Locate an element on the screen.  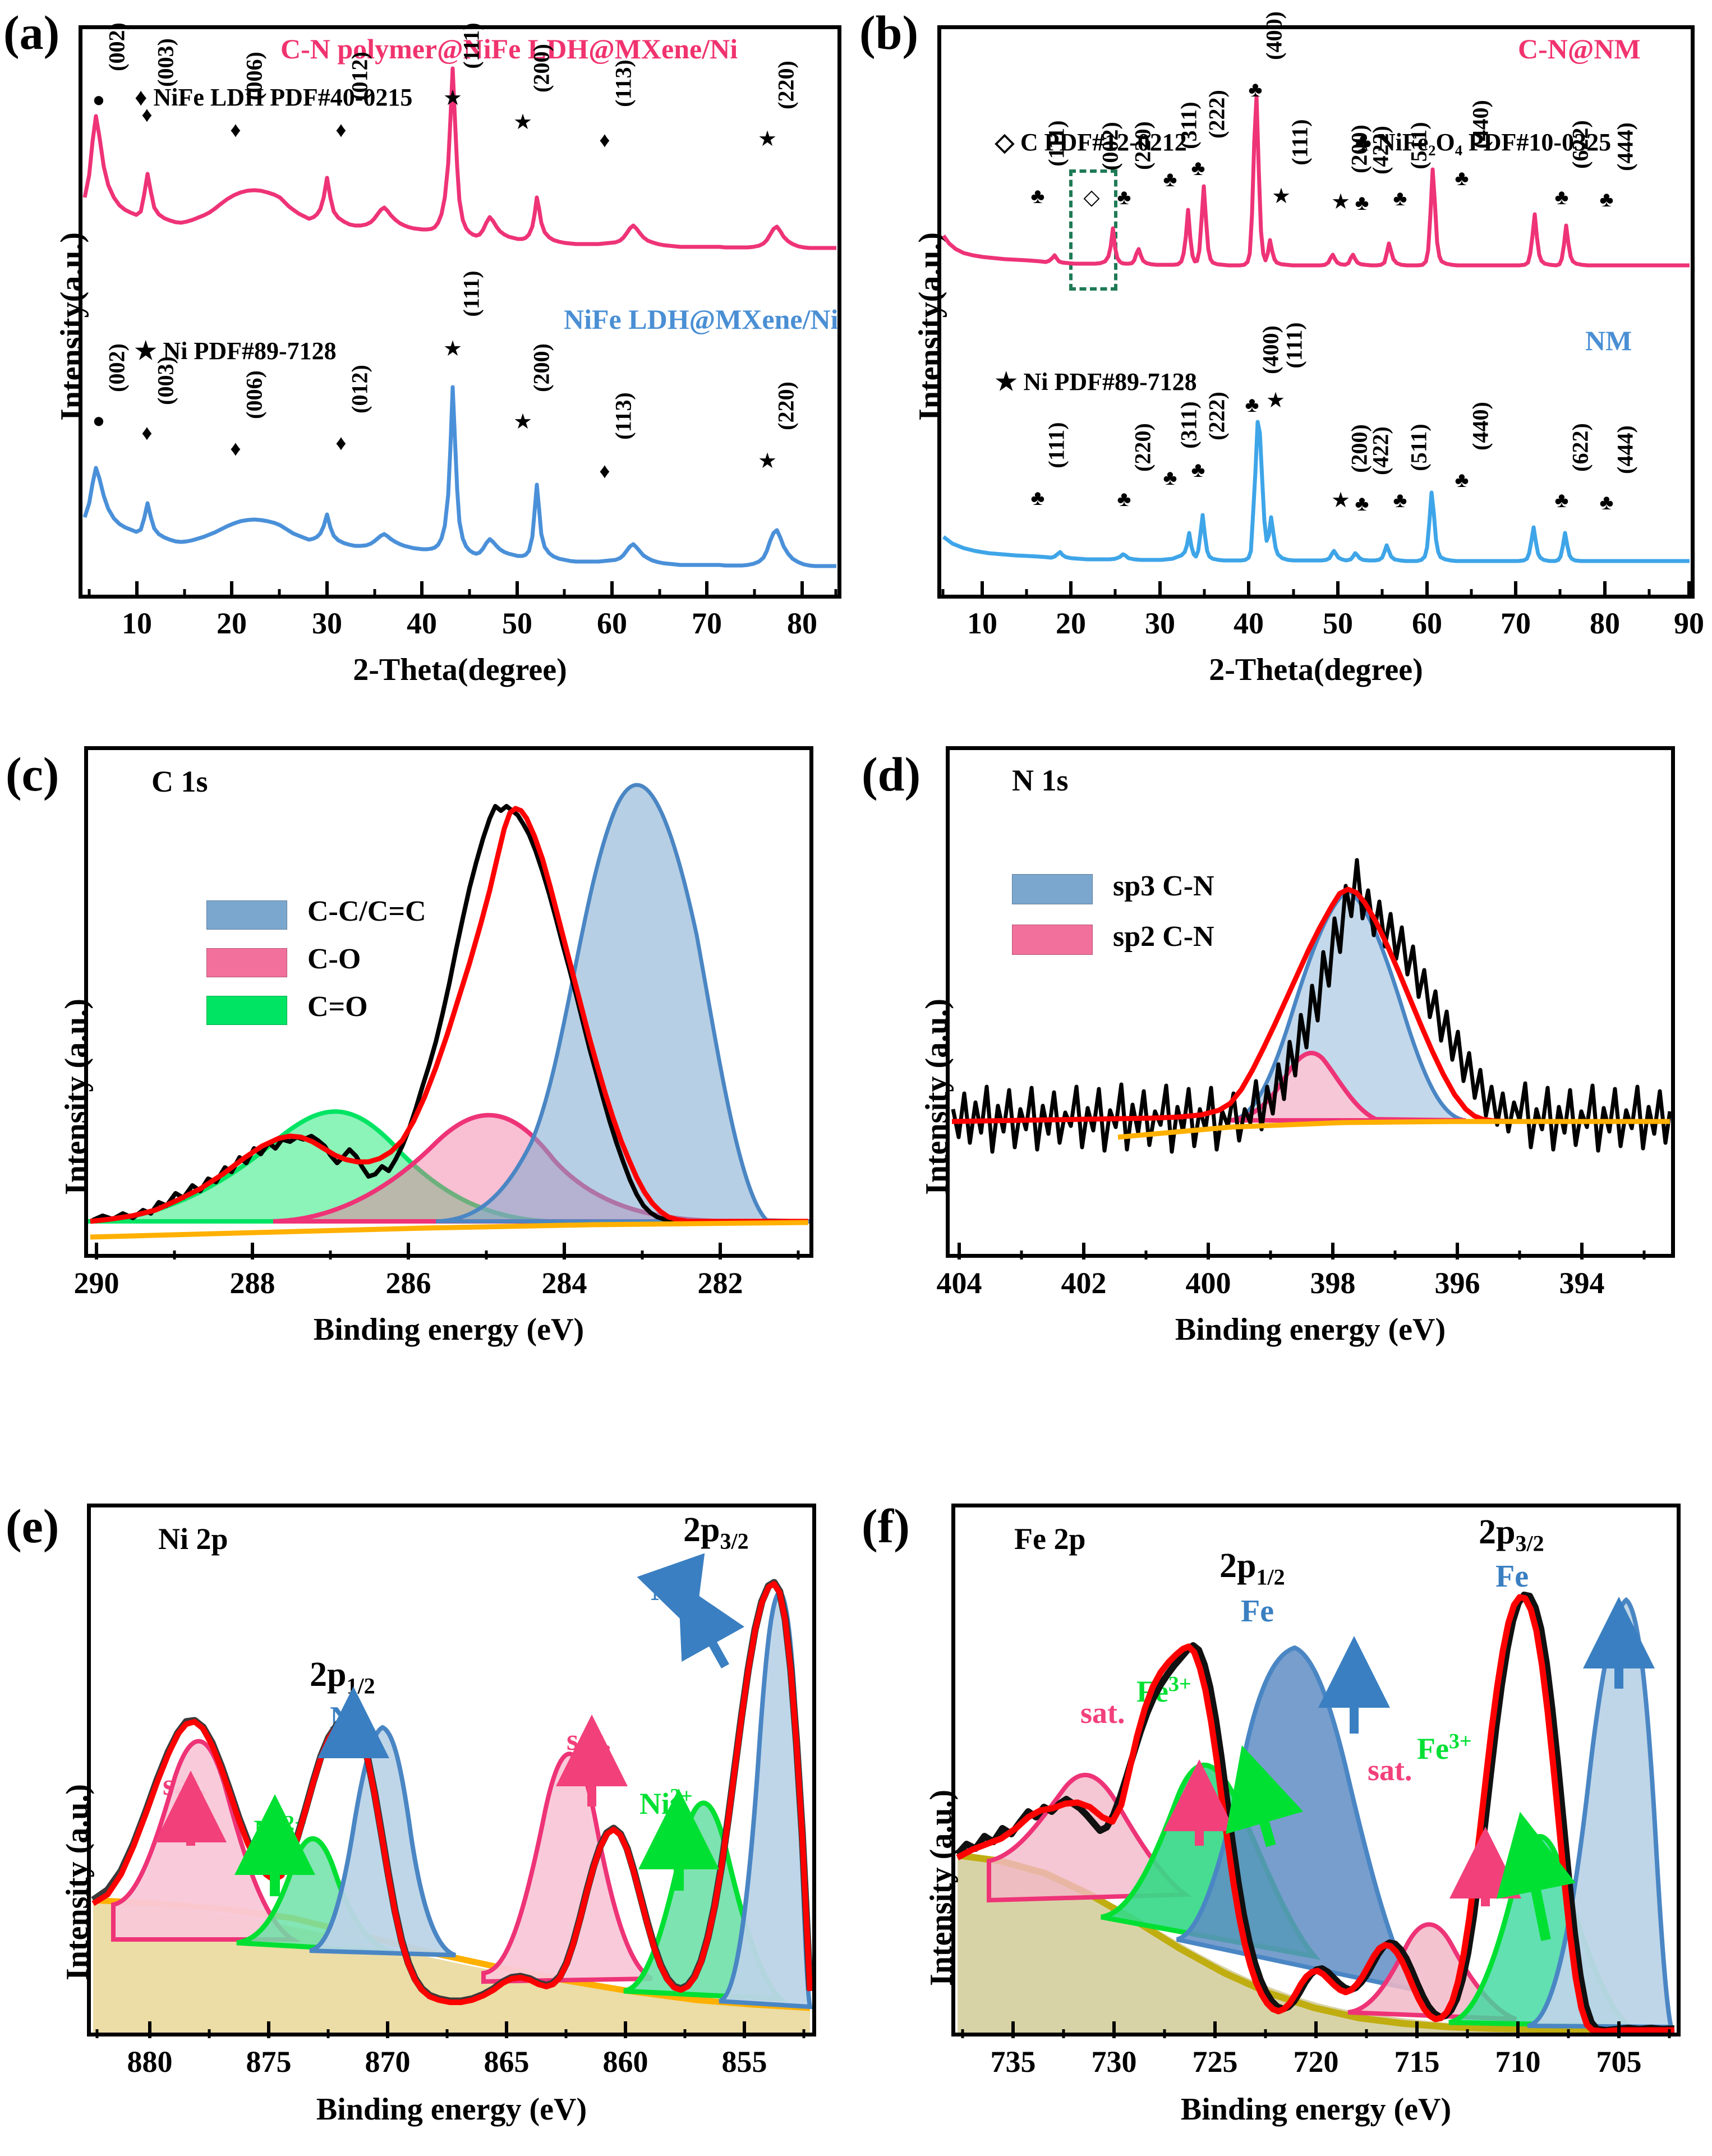
tick-d-404: 404 is located at coordinates (959, 1283).